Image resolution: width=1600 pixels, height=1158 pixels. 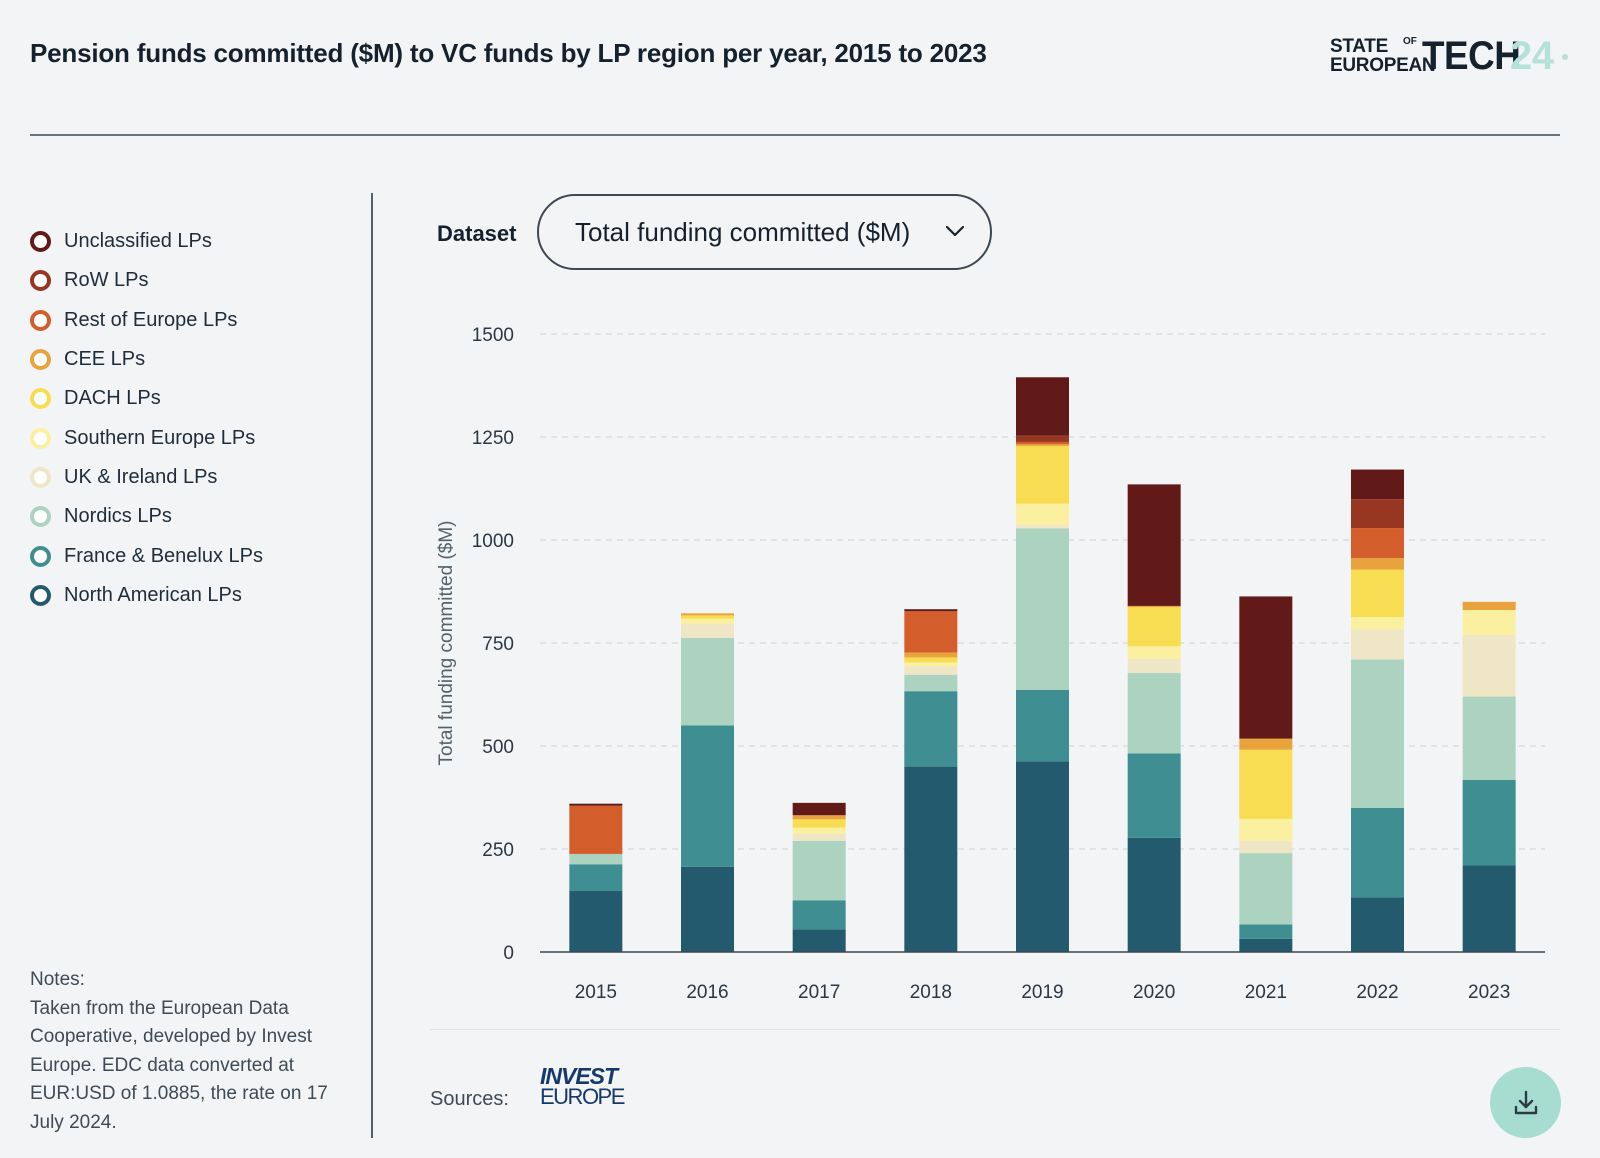 What do you see at coordinates (1266, 992) in the screenshot?
I see `x-tick-label: 2021` at bounding box center [1266, 992].